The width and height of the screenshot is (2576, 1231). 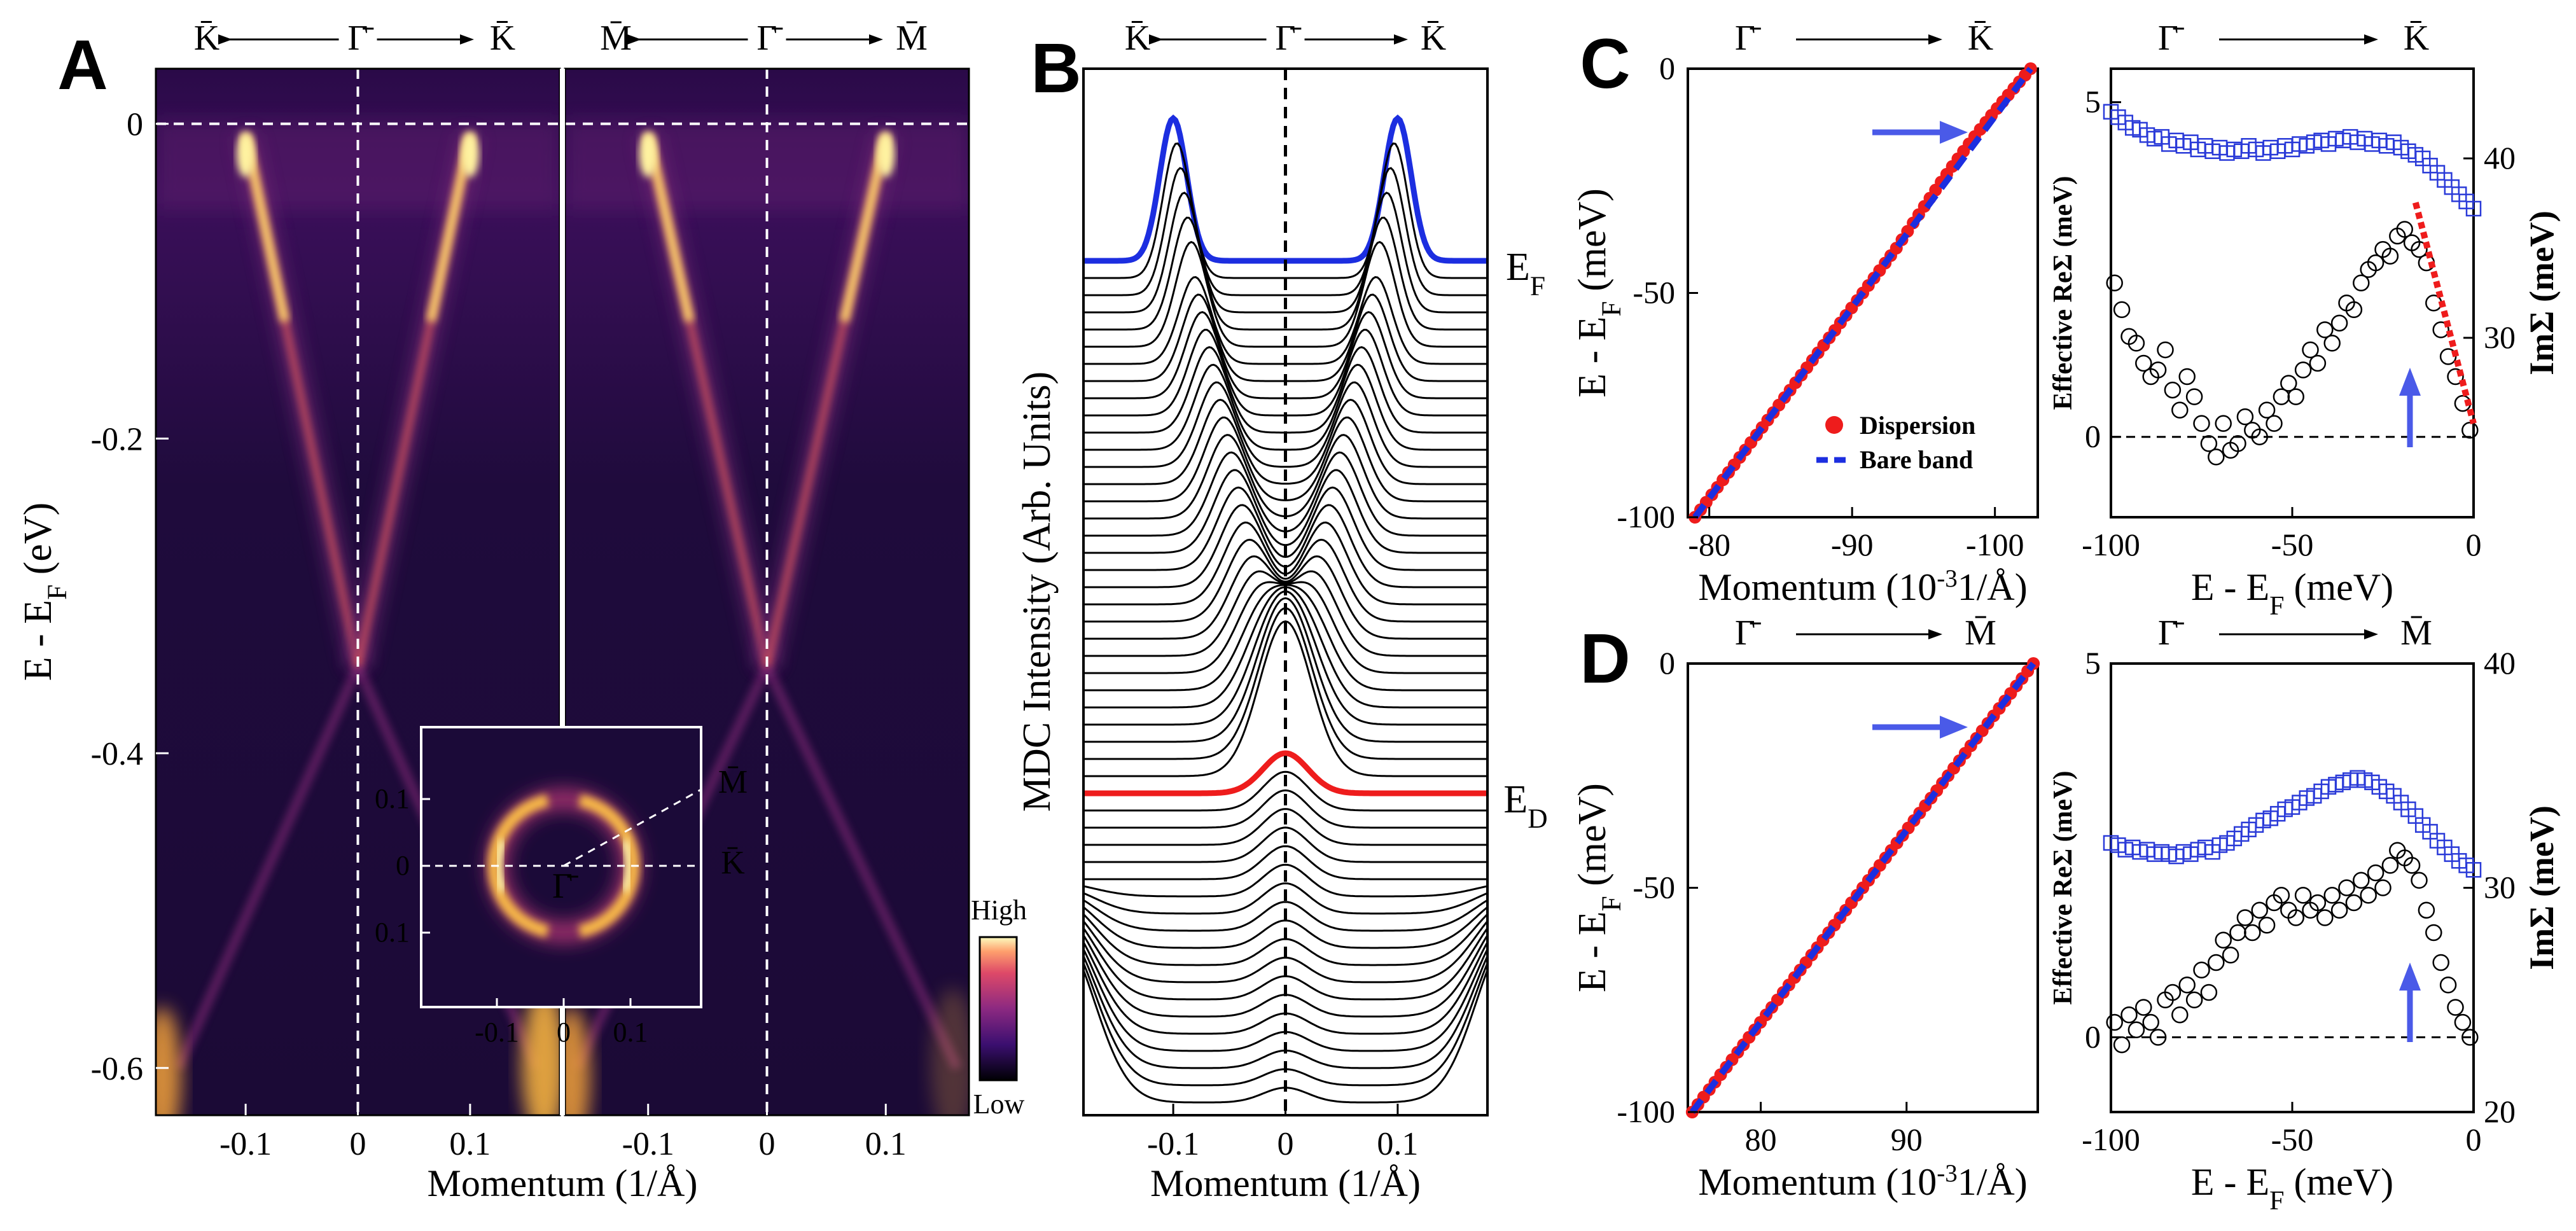 What do you see at coordinates (733, 863) in the screenshot?
I see `inset-k-label: K̄` at bounding box center [733, 863].